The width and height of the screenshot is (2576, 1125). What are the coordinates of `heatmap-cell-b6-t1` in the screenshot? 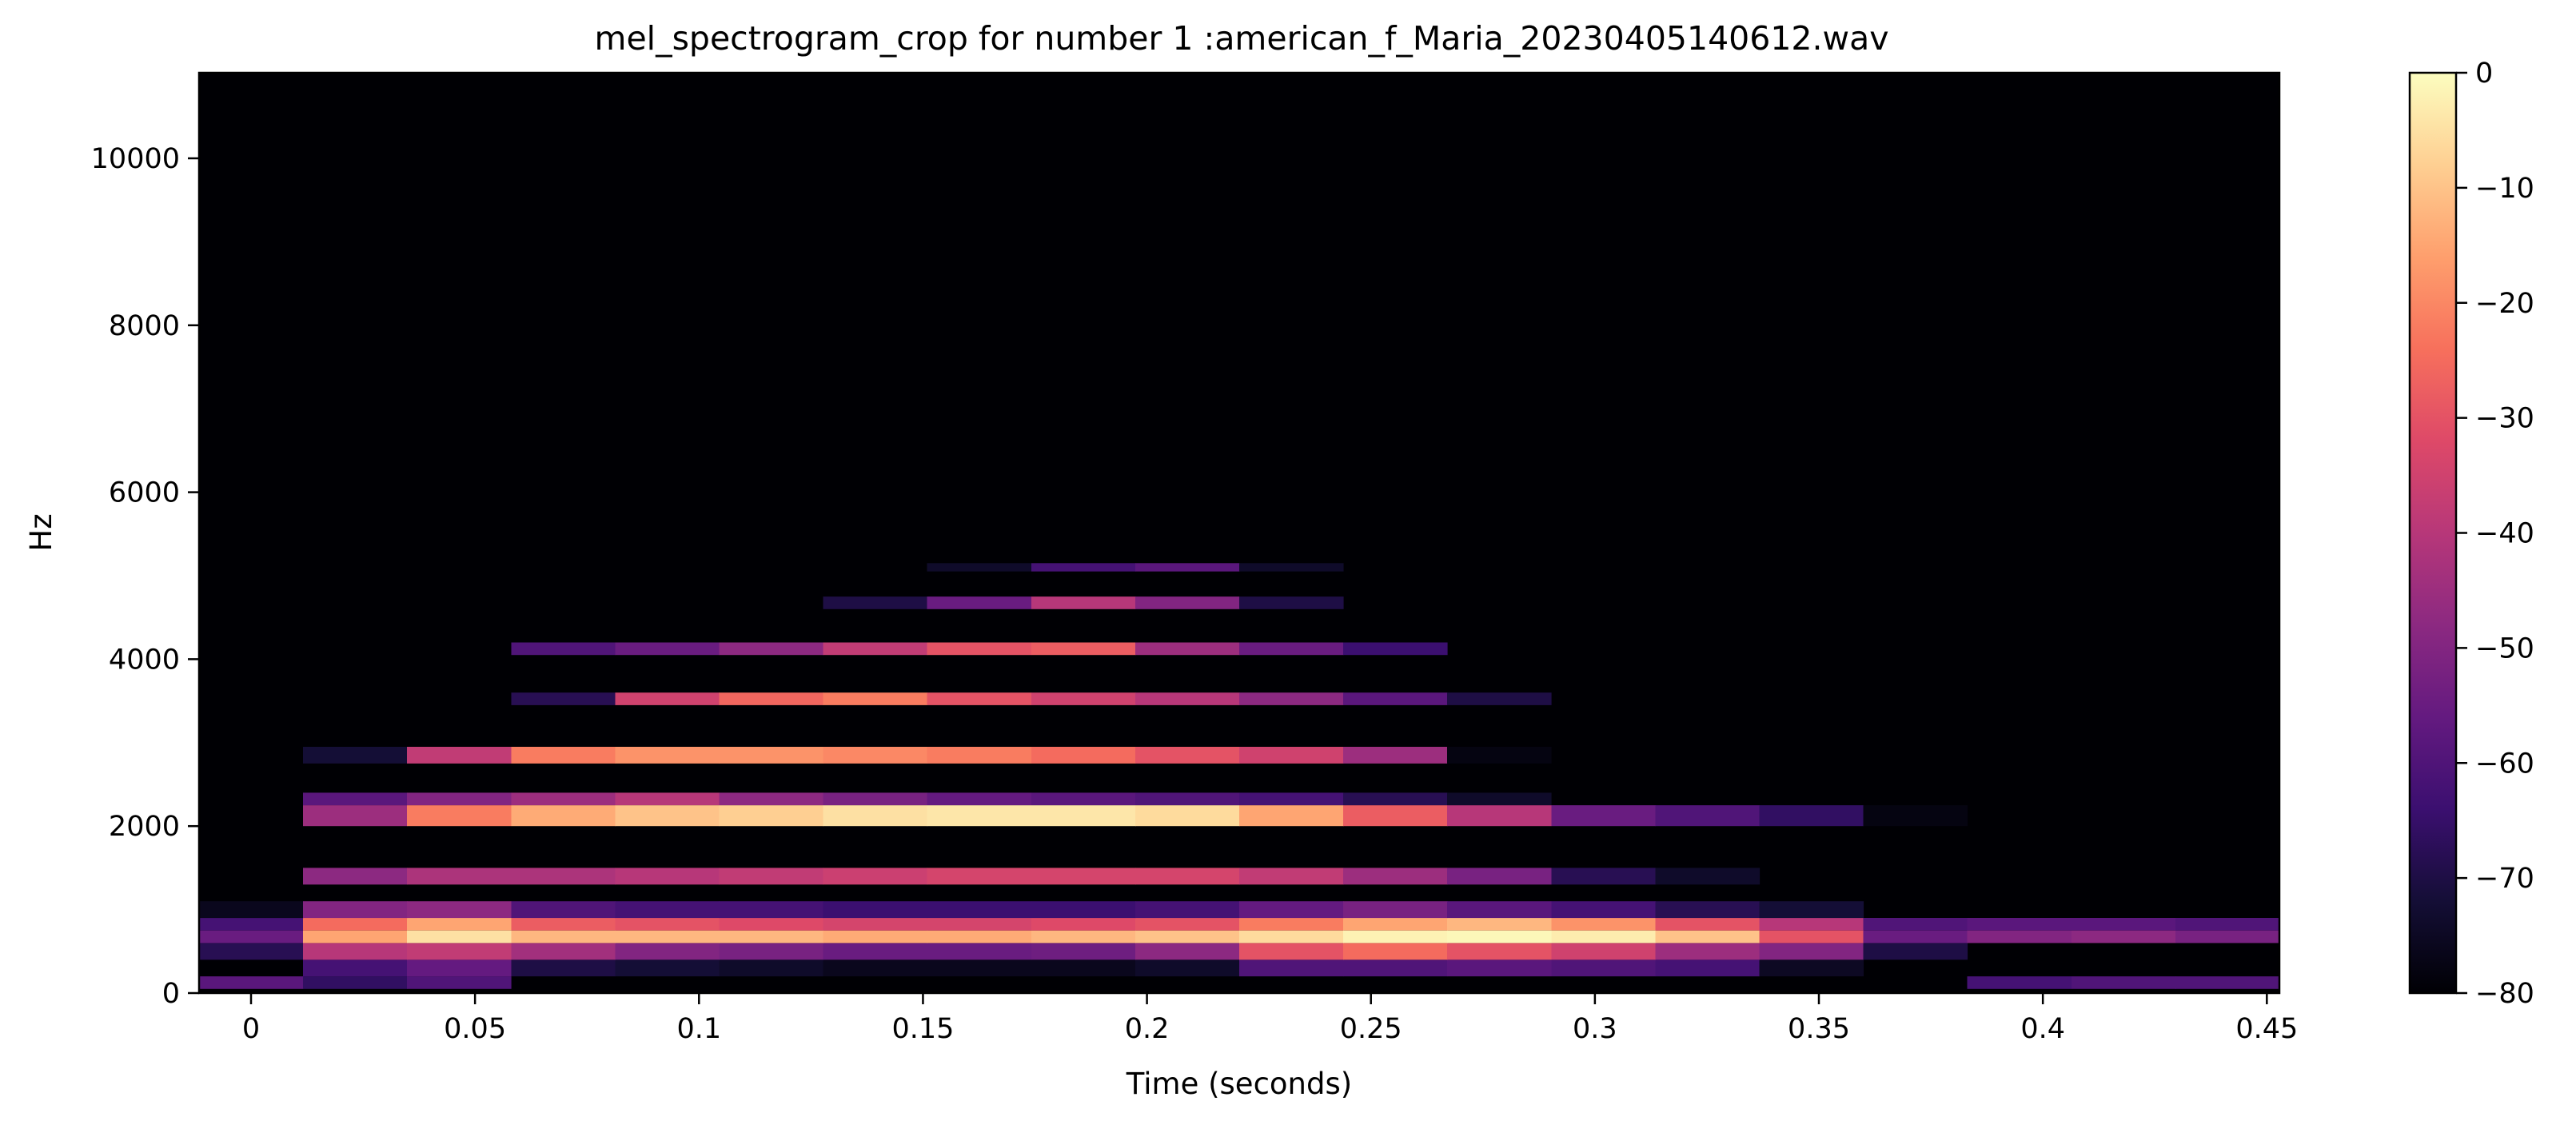 It's located at (355, 876).